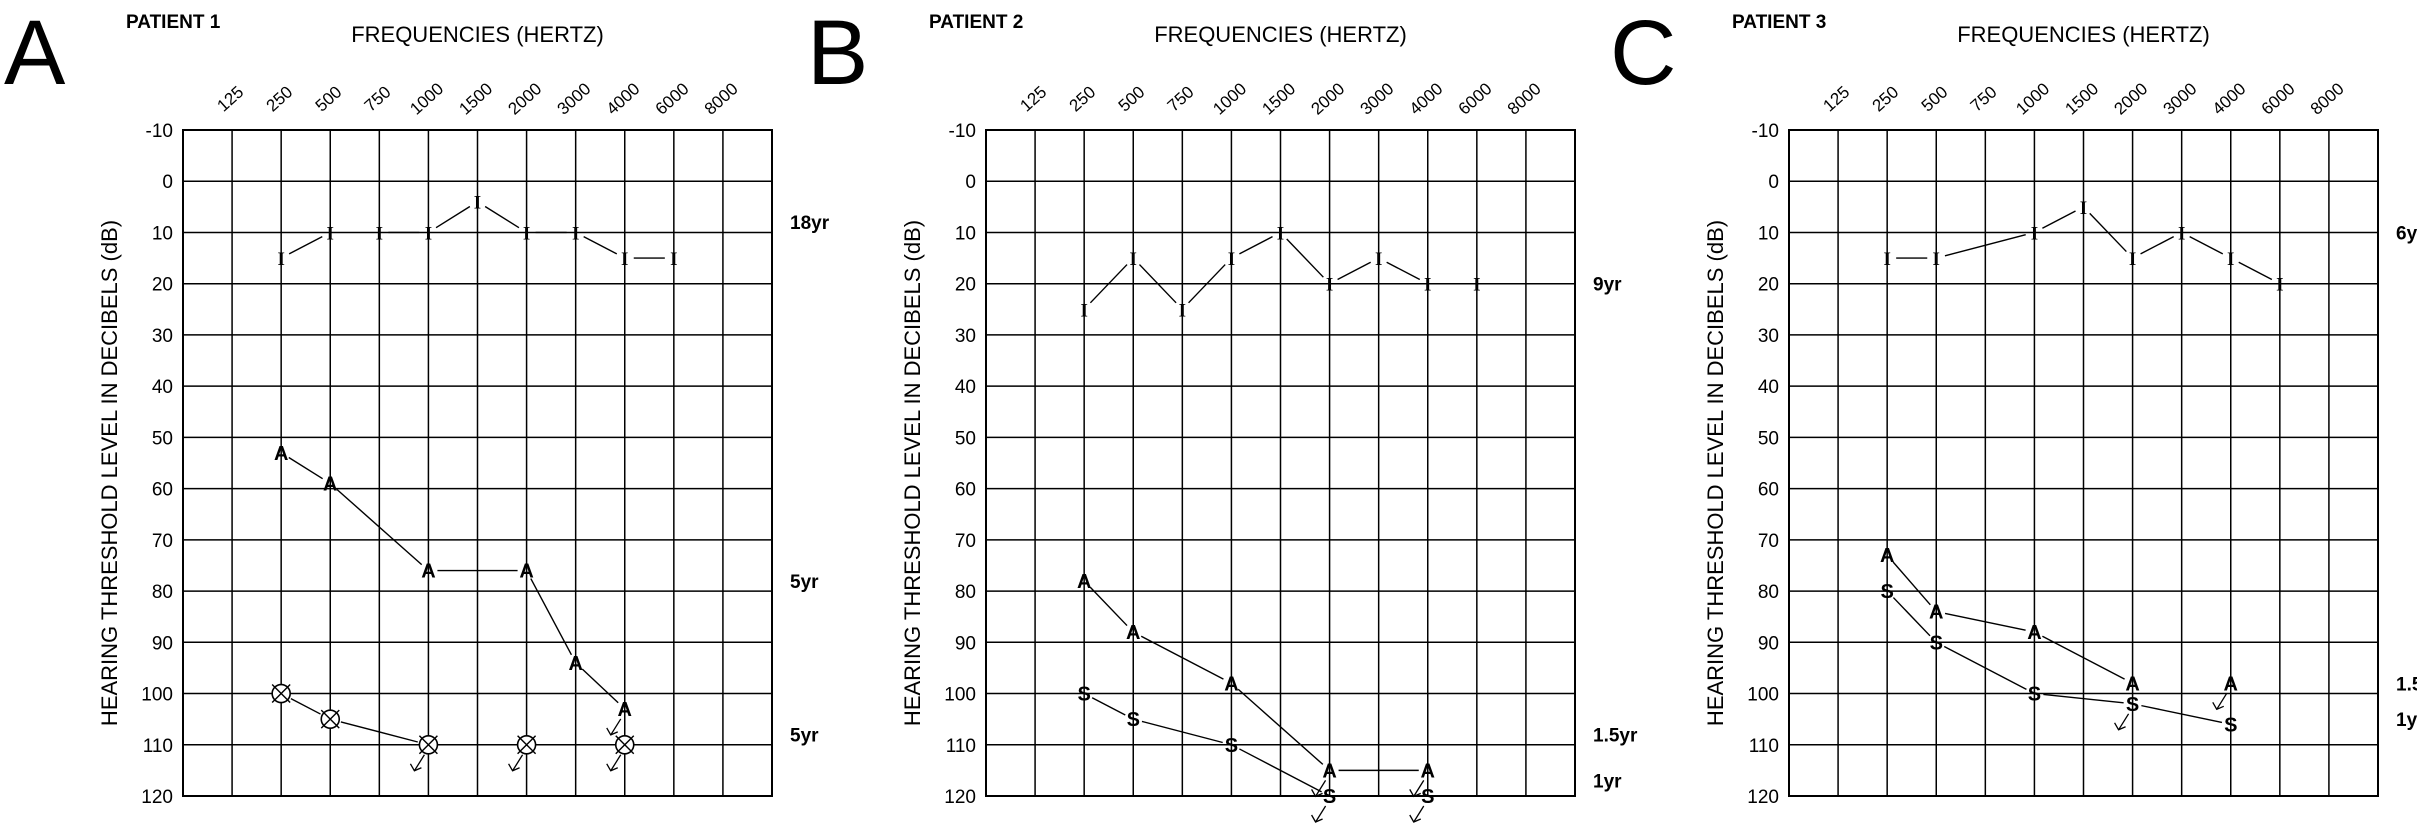  I want to click on y-tick-label: 0, so click(1773, 182).